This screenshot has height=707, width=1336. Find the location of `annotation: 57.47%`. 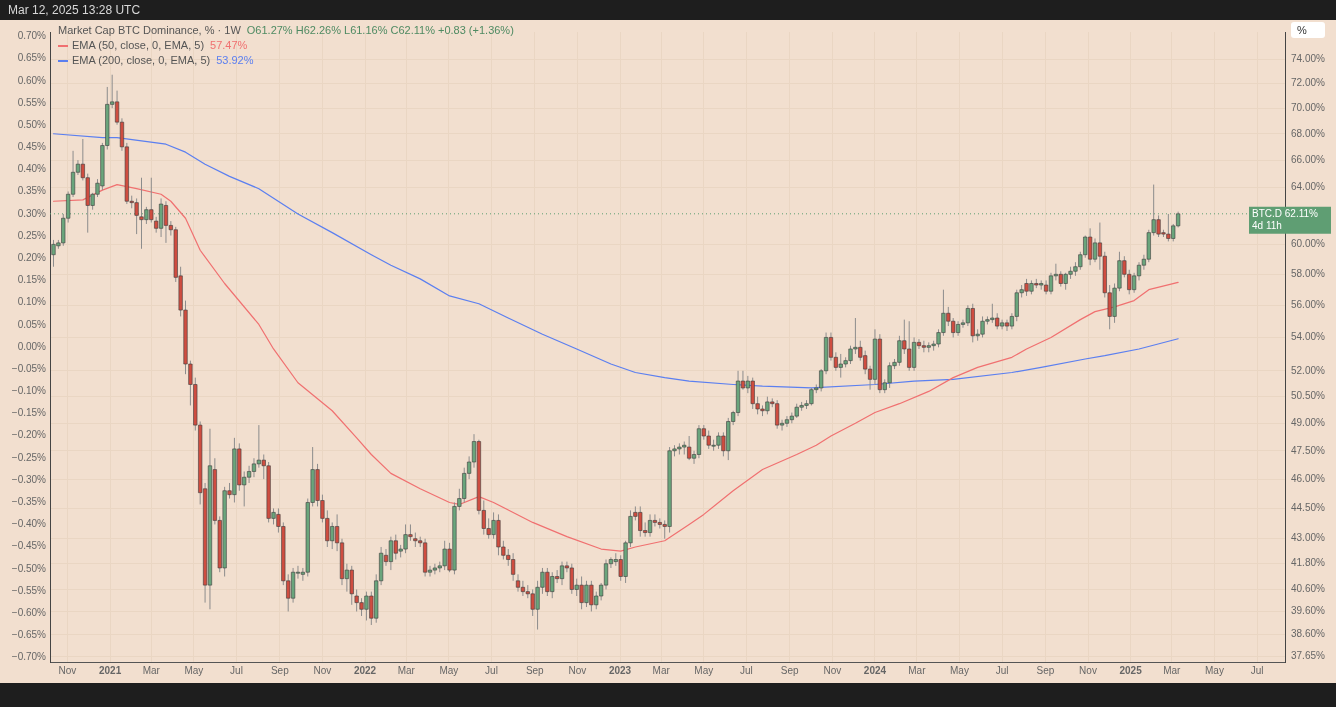

annotation: 57.47% is located at coordinates (229, 45).